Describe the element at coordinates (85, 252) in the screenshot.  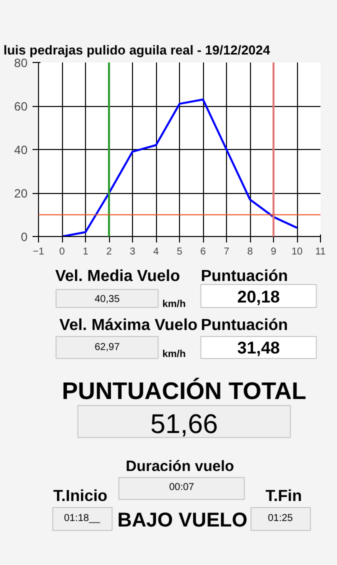
I see `x-tick-label: 1` at that location.